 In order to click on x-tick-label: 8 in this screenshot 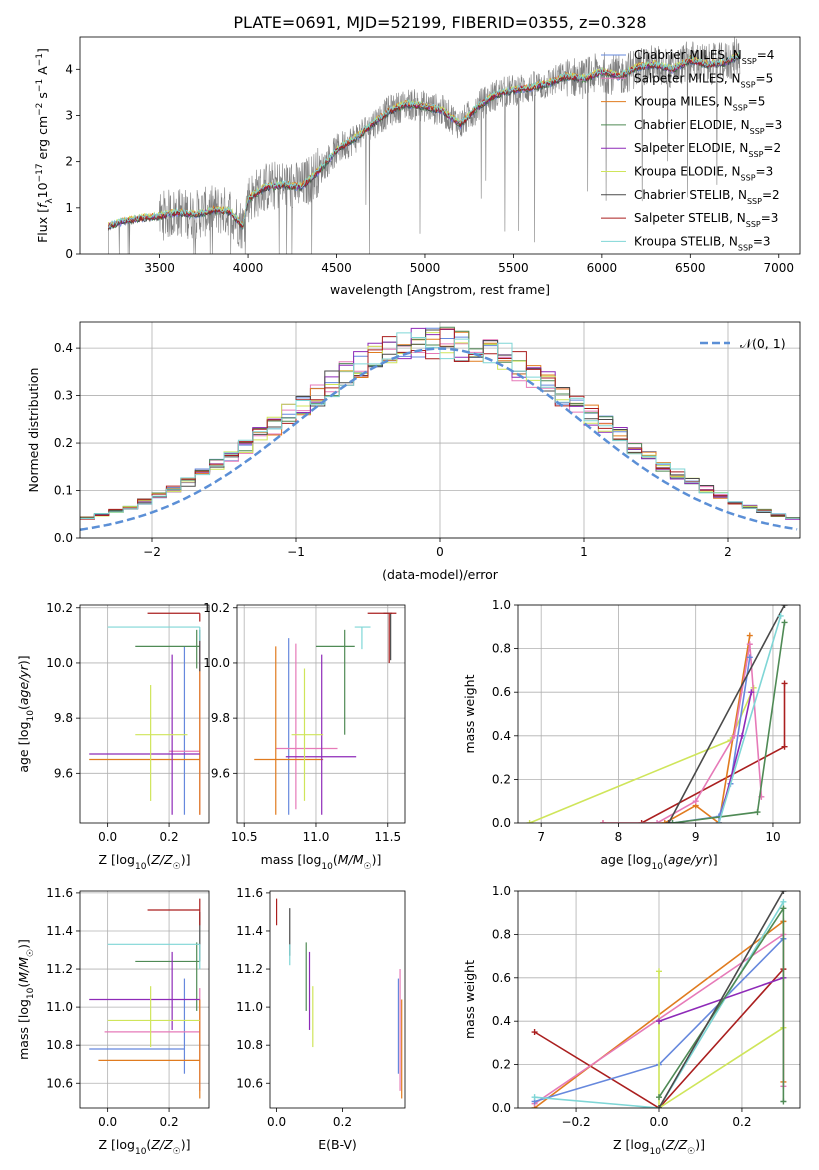, I will do `click(619, 837)`.